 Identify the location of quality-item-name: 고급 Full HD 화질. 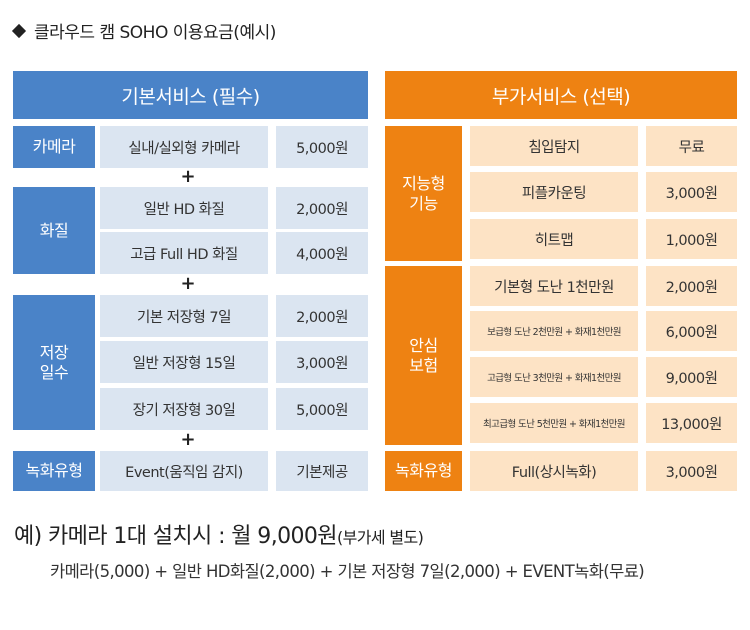
(184, 253).